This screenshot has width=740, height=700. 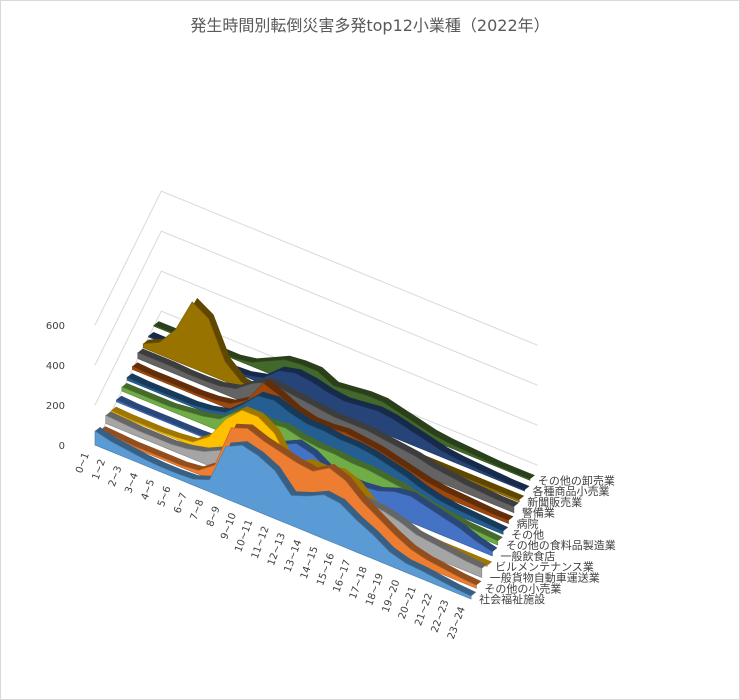 I want to click on series-label: その他の食料品製造業, so click(x=561, y=545).